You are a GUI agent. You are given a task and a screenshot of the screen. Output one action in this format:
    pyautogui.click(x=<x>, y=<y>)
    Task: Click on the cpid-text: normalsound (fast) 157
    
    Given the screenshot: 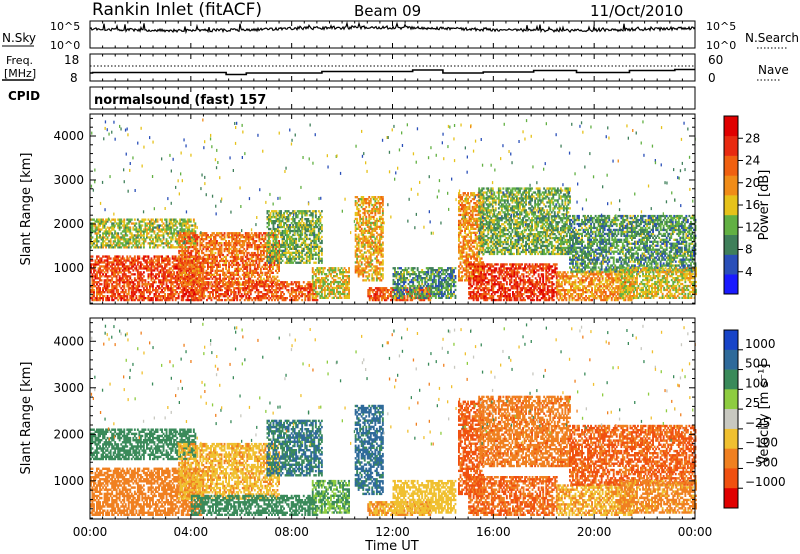 What is the action you would take?
    pyautogui.click(x=180, y=100)
    